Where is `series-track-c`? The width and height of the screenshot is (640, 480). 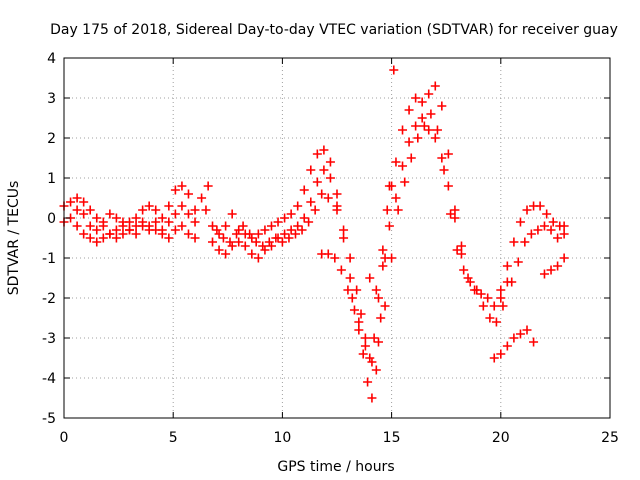
series-track-c is located at coordinates (136, 234).